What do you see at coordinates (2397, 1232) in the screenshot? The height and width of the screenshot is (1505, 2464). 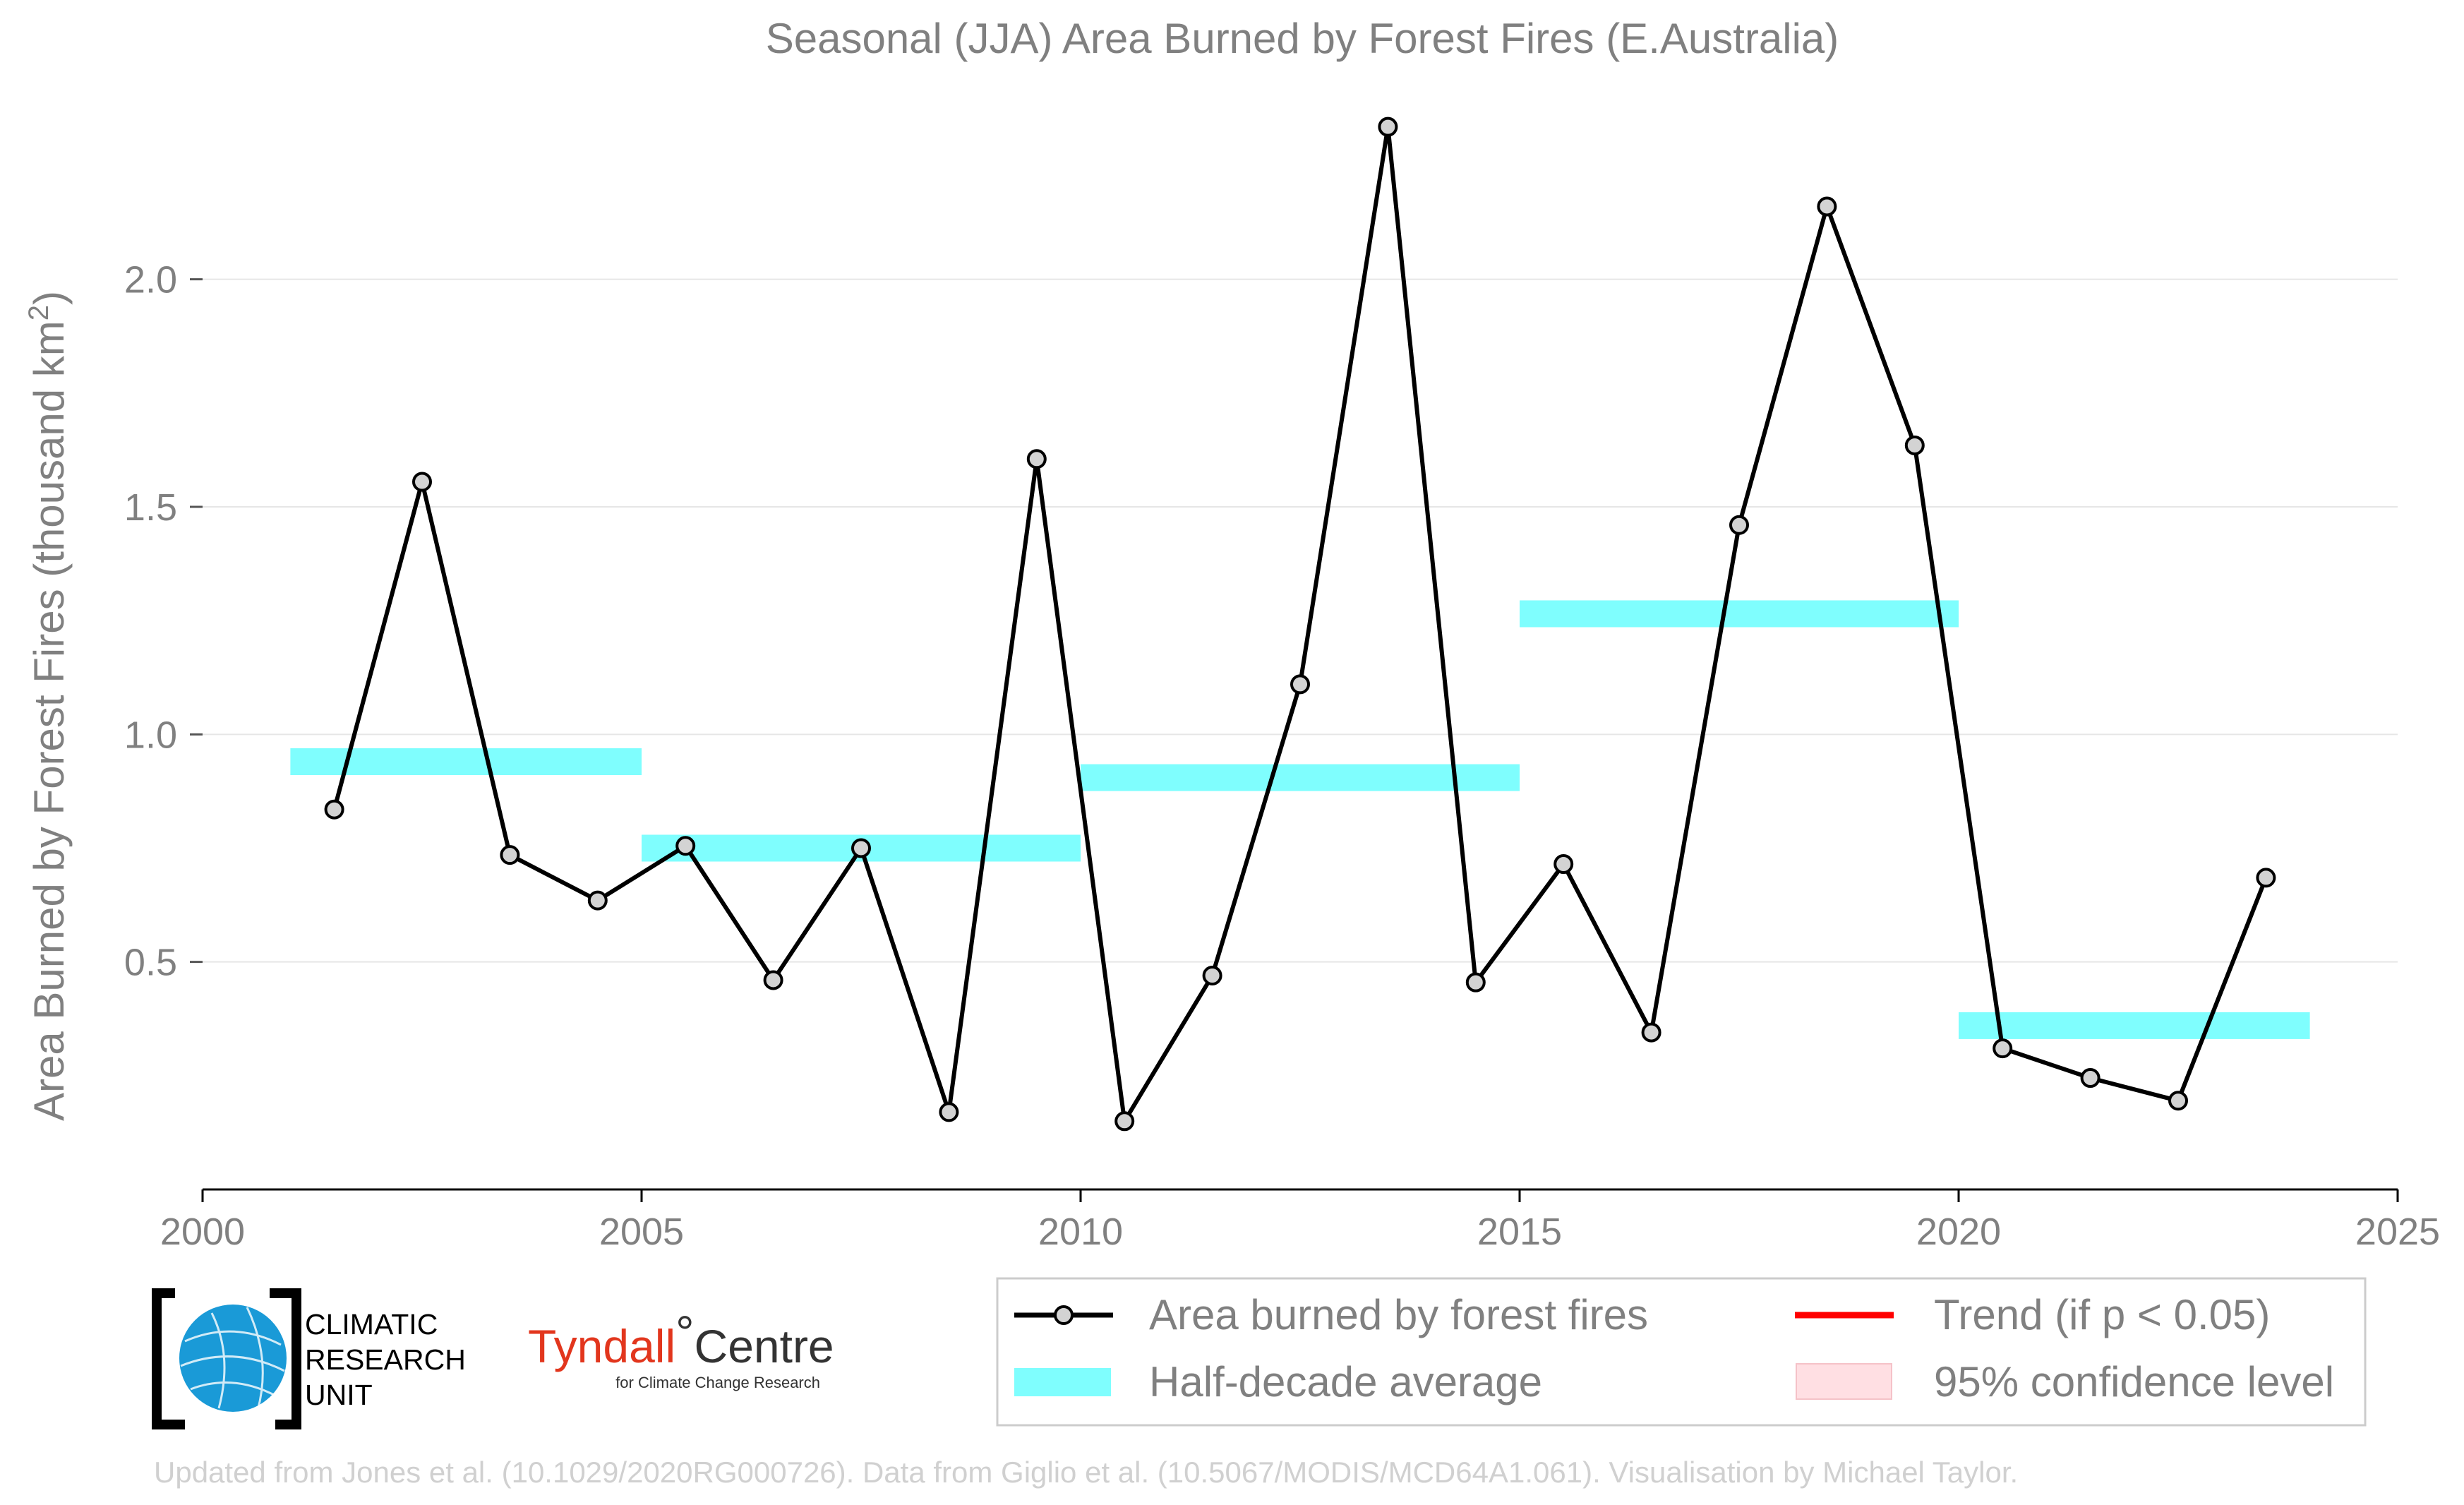 I see `x-tick-label-5: 2025` at bounding box center [2397, 1232].